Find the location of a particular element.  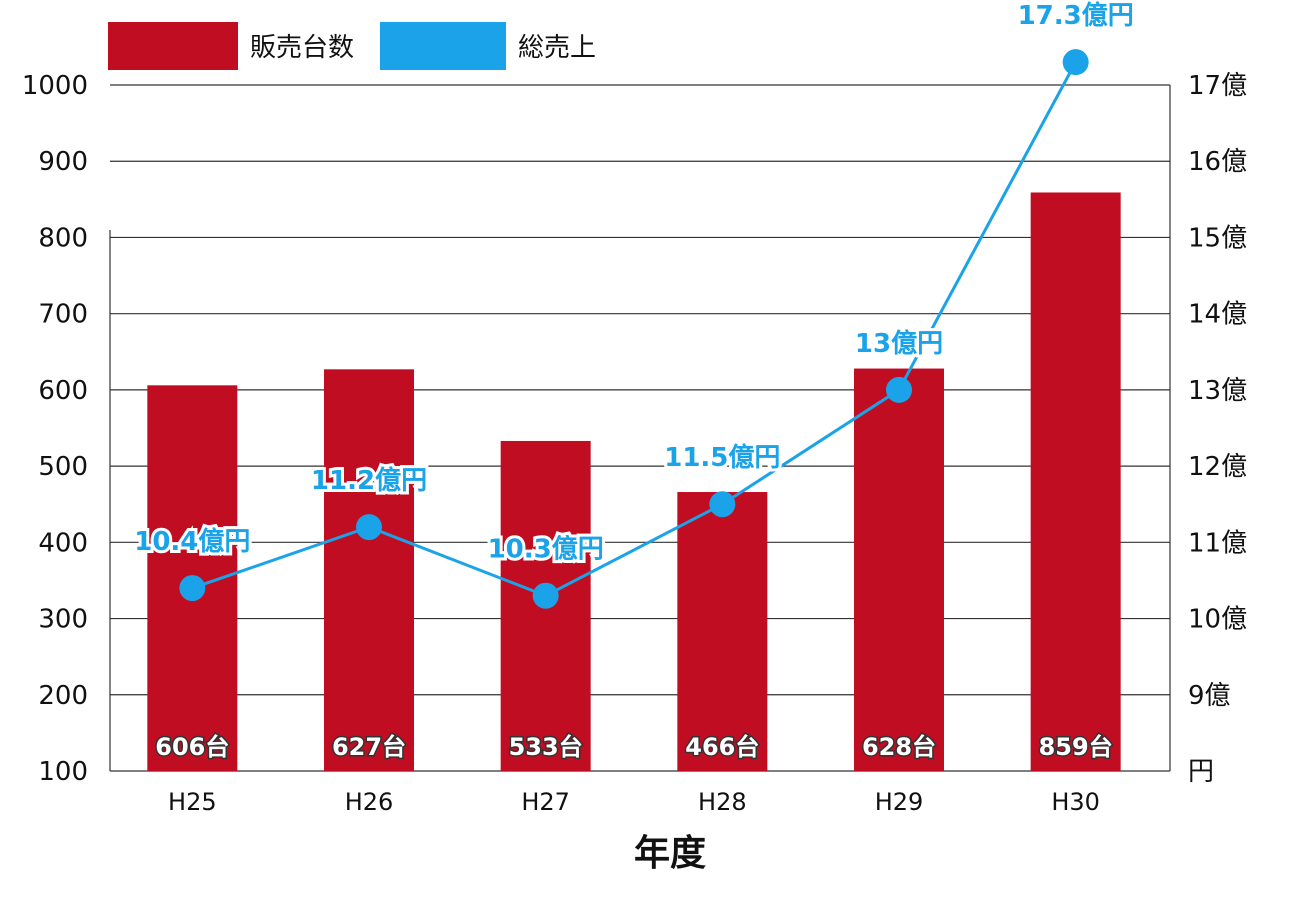

right-tick-label: 10億 is located at coordinates (1217, 620).